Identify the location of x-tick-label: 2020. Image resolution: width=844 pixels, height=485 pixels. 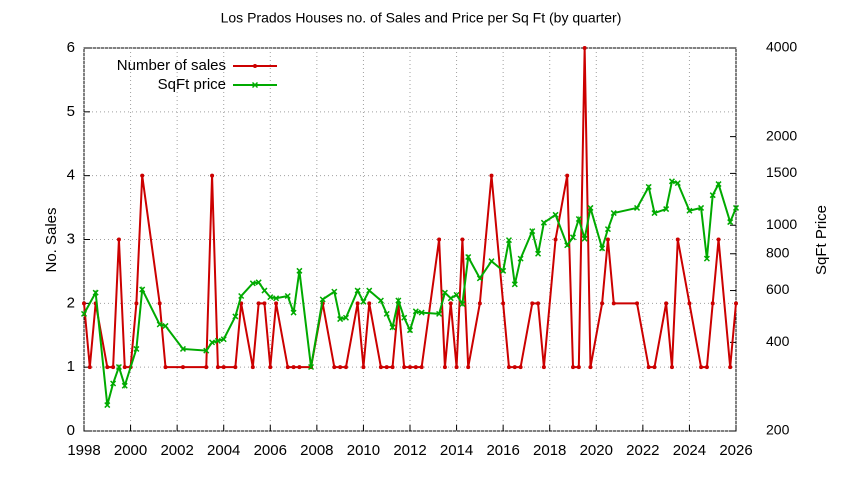
(596, 450).